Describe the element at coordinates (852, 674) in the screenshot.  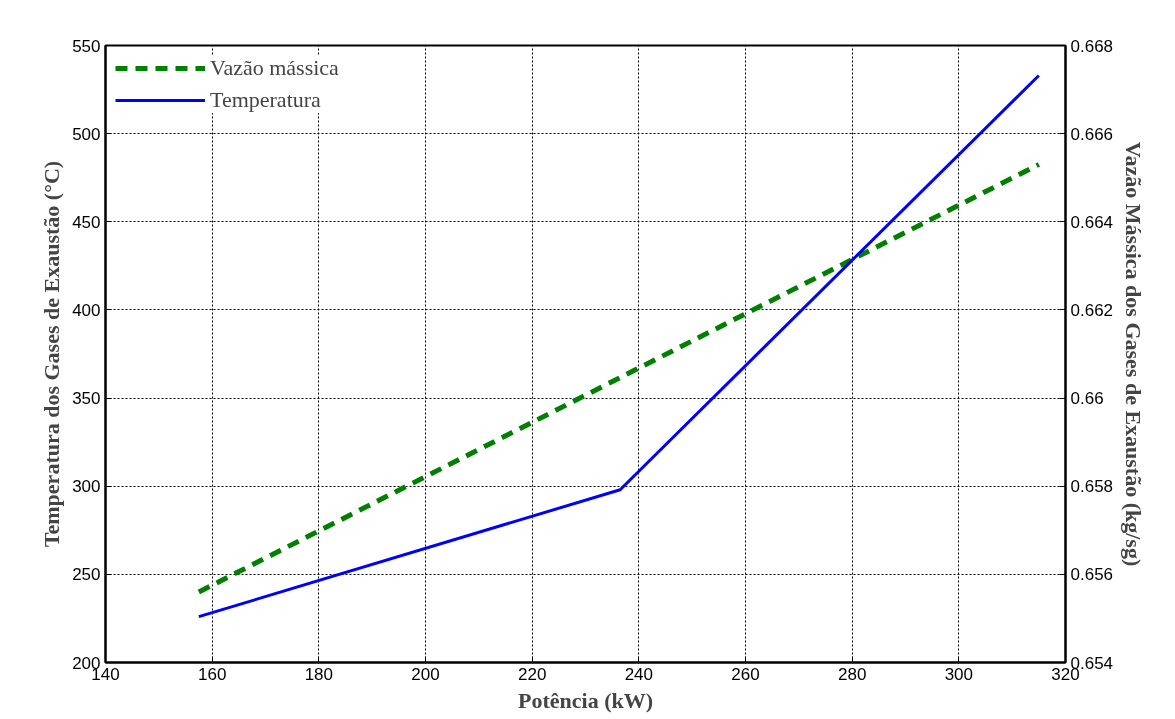
I see `x-tick-label: 280` at that location.